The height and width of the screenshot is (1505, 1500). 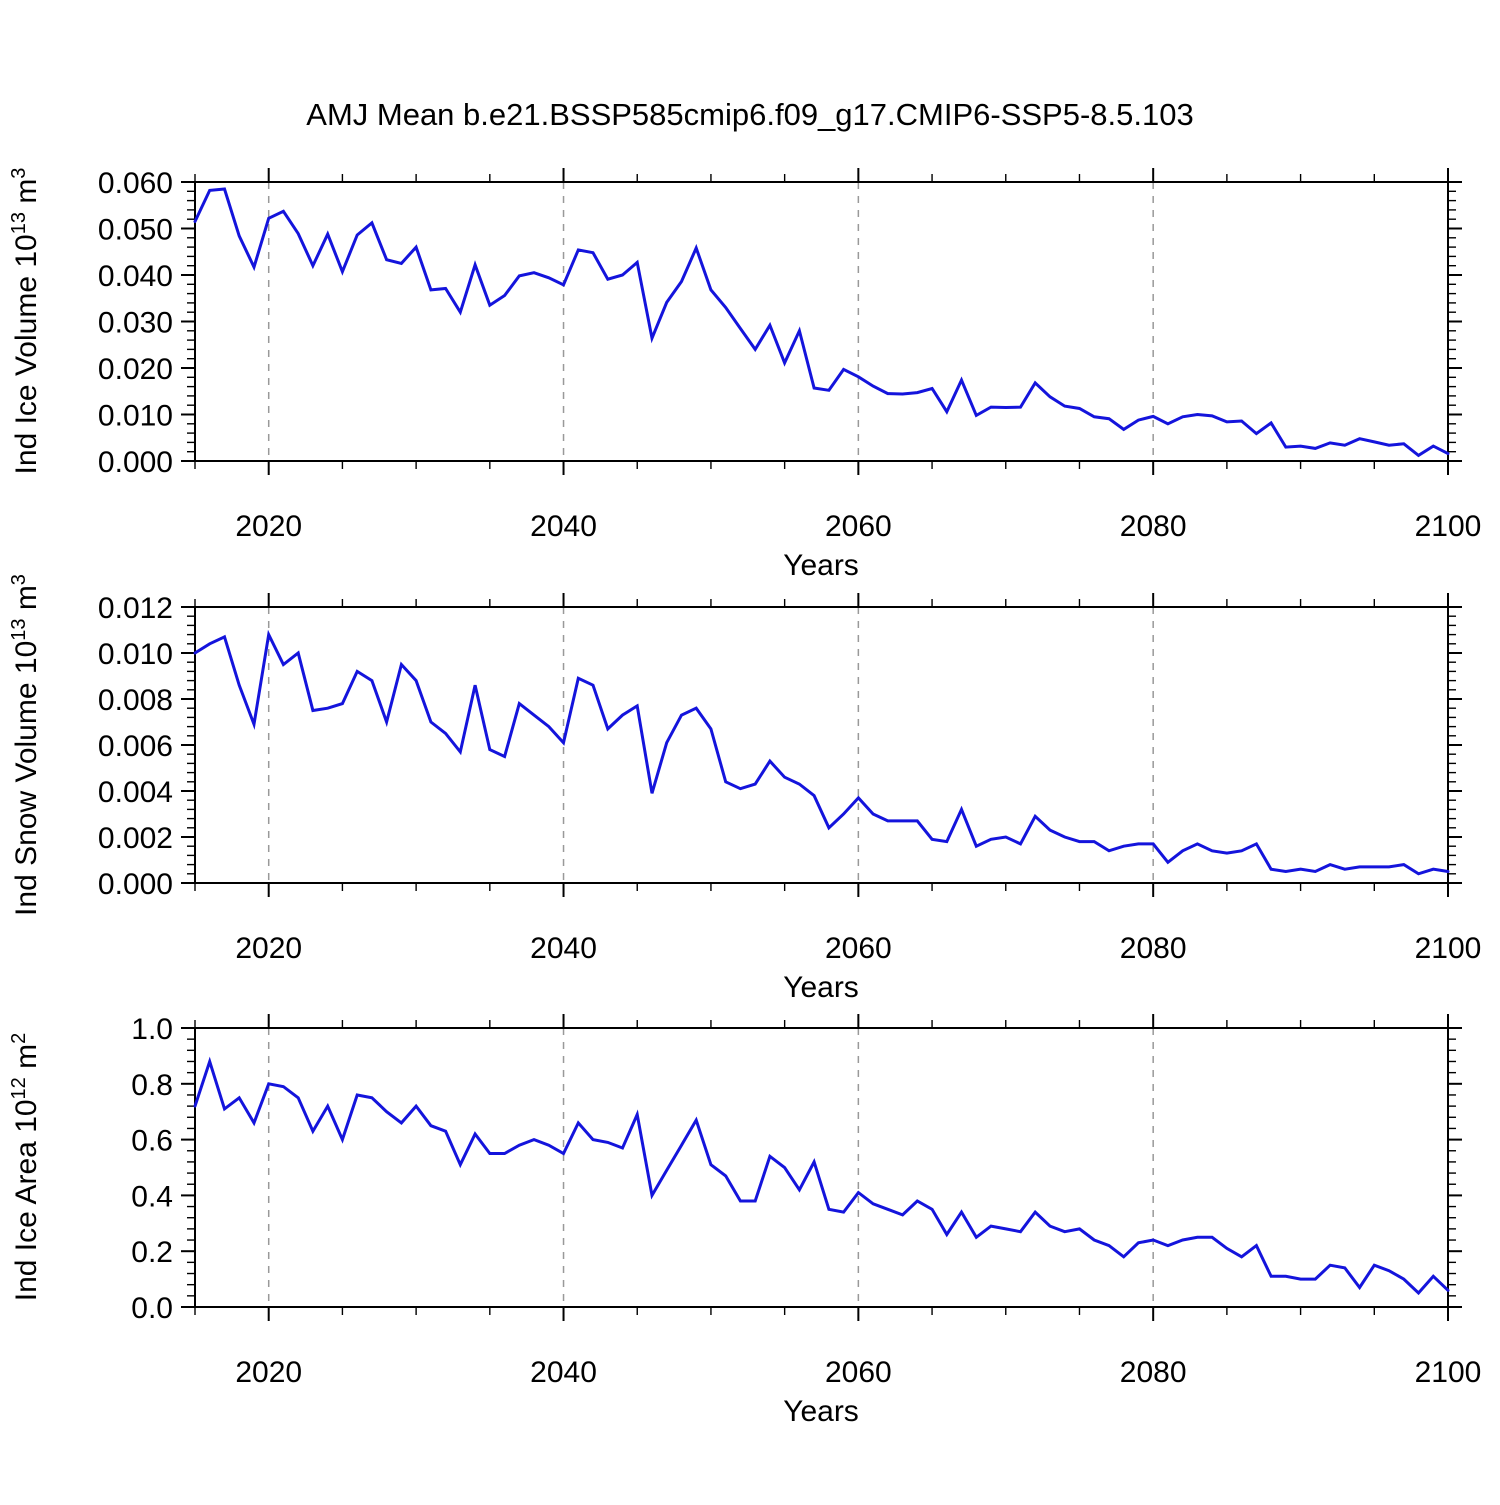 What do you see at coordinates (135, 369) in the screenshot?
I see `y-tick-label: 0.020` at bounding box center [135, 369].